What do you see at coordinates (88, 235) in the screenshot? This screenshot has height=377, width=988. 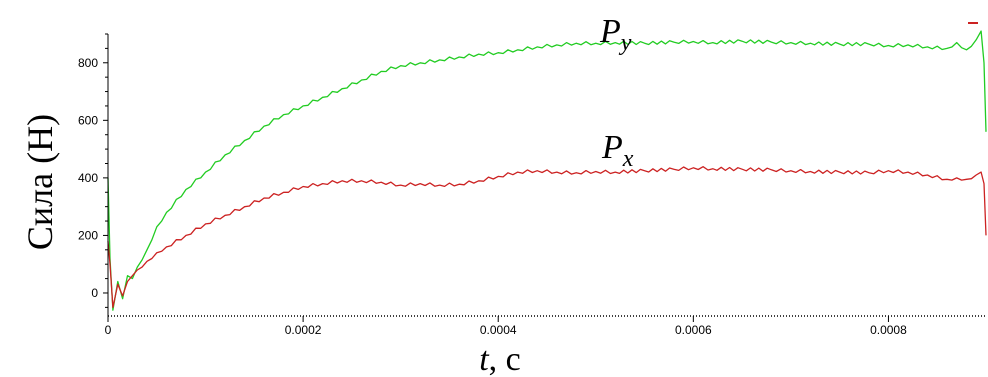 I see `y-tick-label: 200` at bounding box center [88, 235].